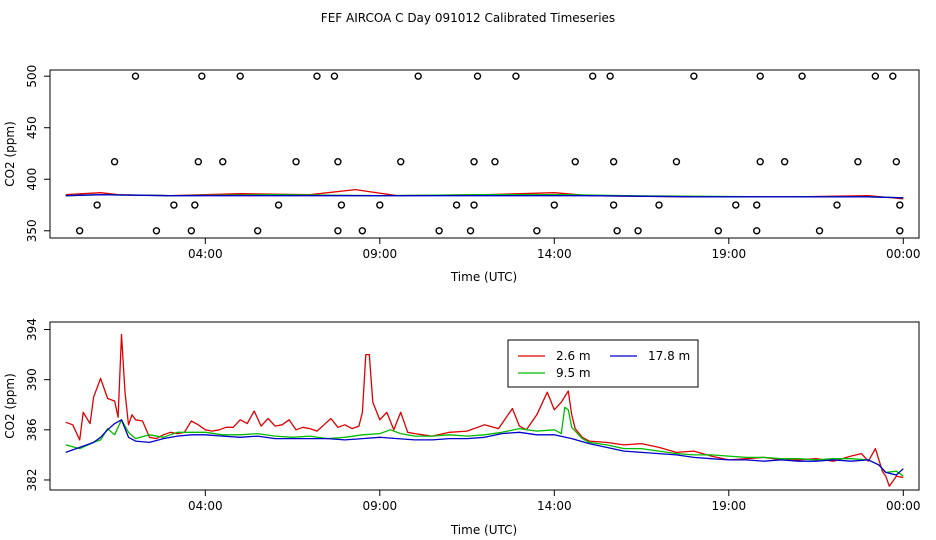 This screenshot has height=540, width=936. Describe the element at coordinates (573, 373) in the screenshot. I see `legend-label-9-5m: 9.5 m` at that location.